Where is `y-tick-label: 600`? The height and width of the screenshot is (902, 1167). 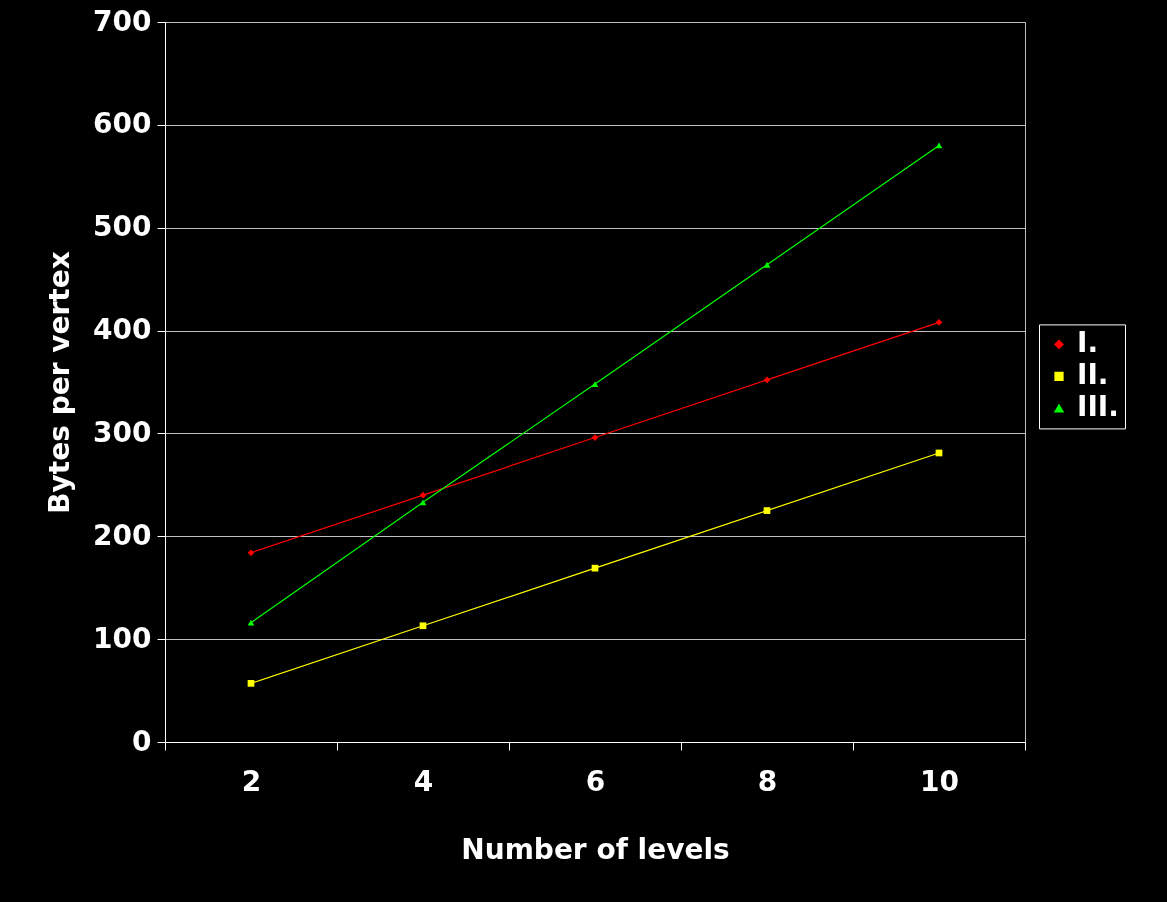
y-tick-label: 600 is located at coordinates (122, 124).